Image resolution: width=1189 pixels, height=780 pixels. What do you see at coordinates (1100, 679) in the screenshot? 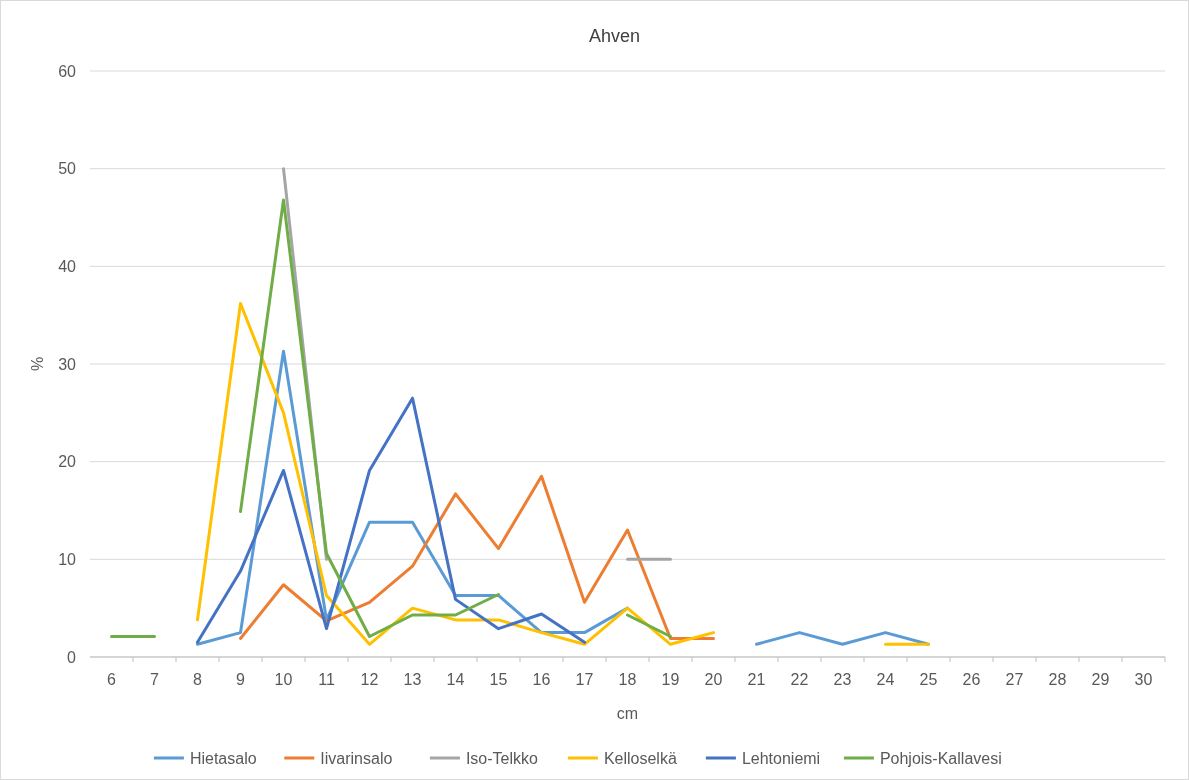
I see `x-tick-label: 29` at bounding box center [1100, 679].